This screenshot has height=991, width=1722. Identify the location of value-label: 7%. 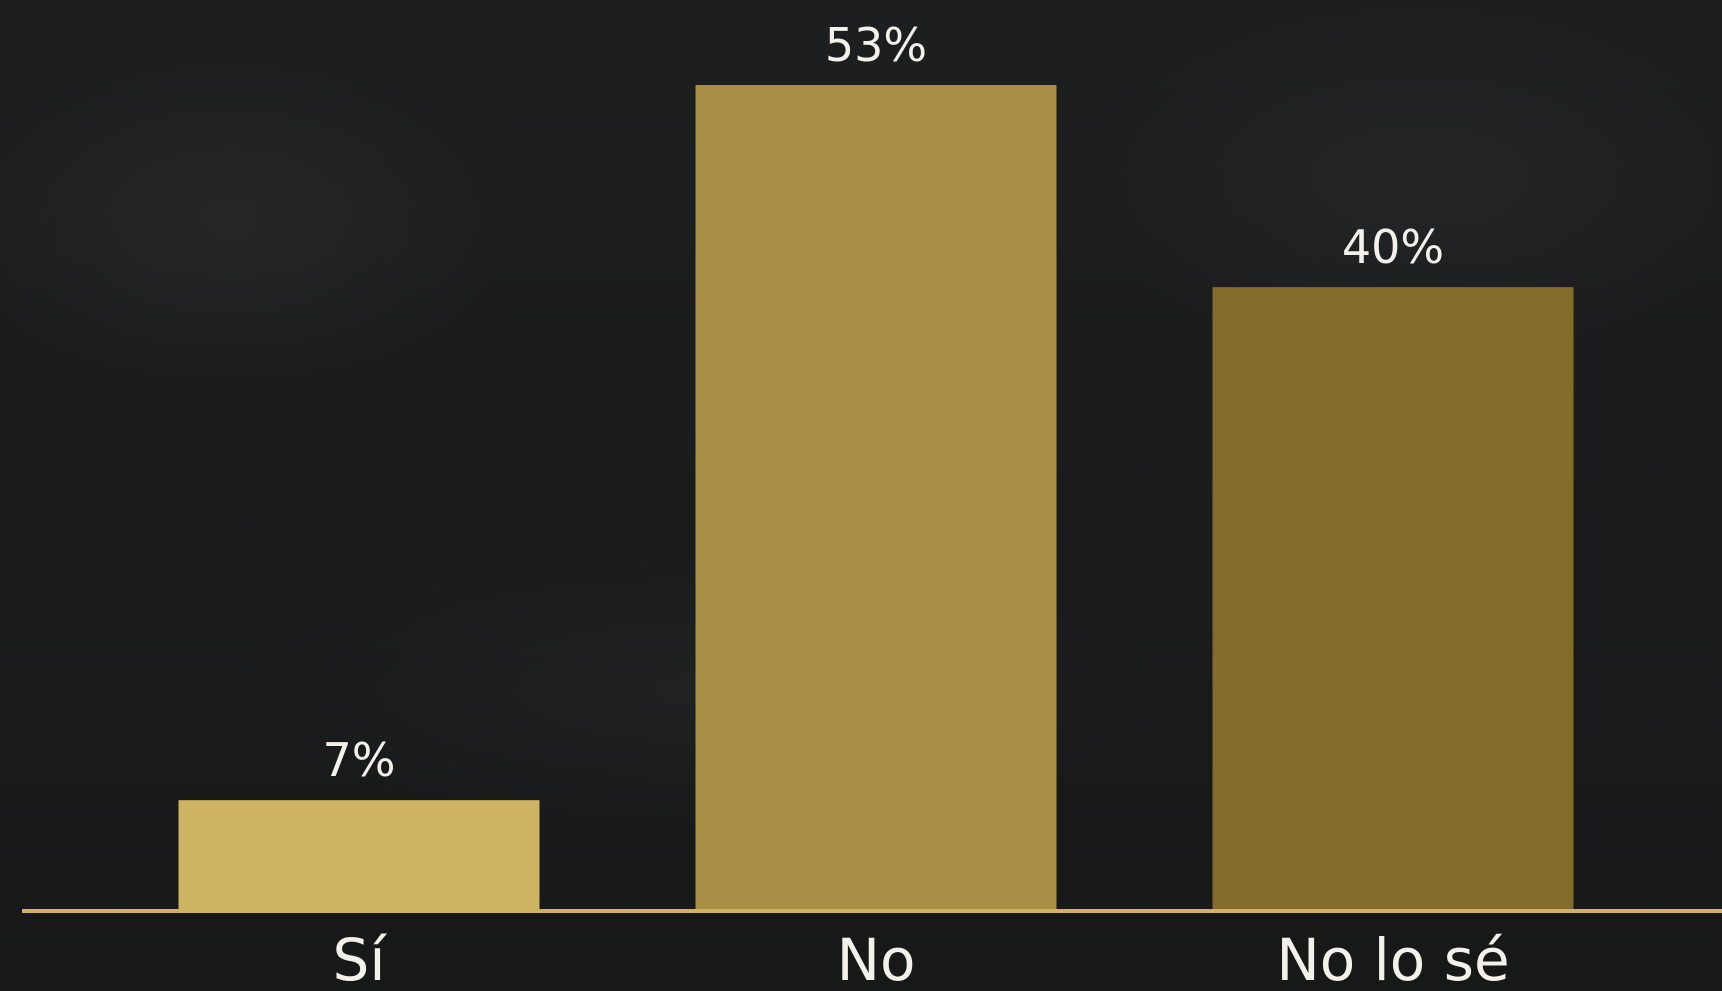
(359, 760).